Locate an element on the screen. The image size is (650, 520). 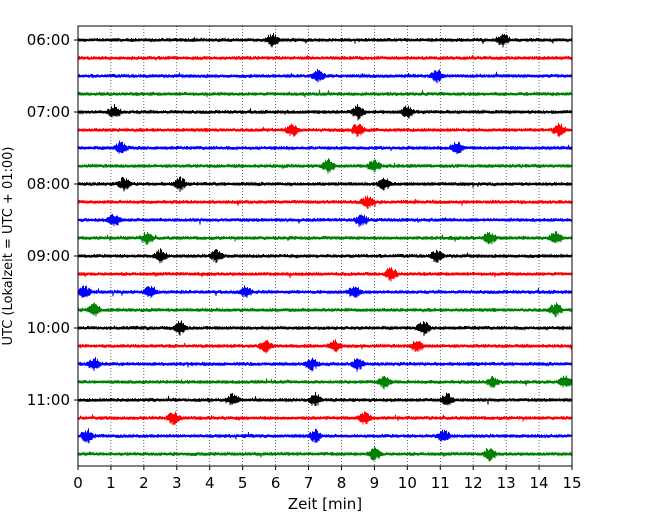
x-tick-label: 9 is located at coordinates (375, 483).